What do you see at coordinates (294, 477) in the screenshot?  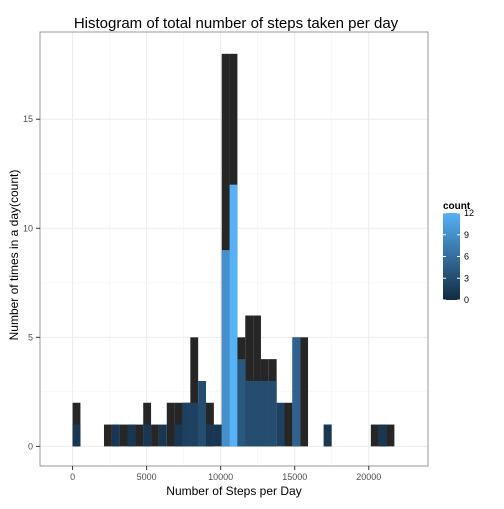 I see `x-tick-label: 15000` at bounding box center [294, 477].